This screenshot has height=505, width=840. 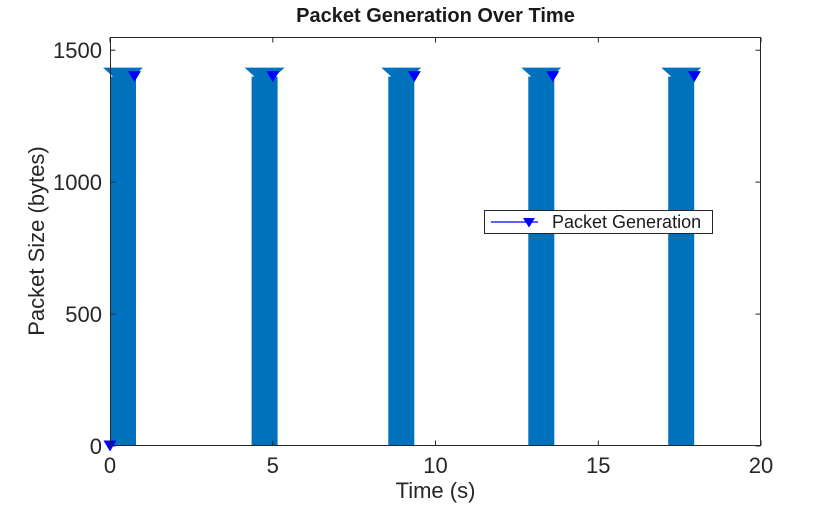 What do you see at coordinates (110, 465) in the screenshot?
I see `x-tick-label: 0` at bounding box center [110, 465].